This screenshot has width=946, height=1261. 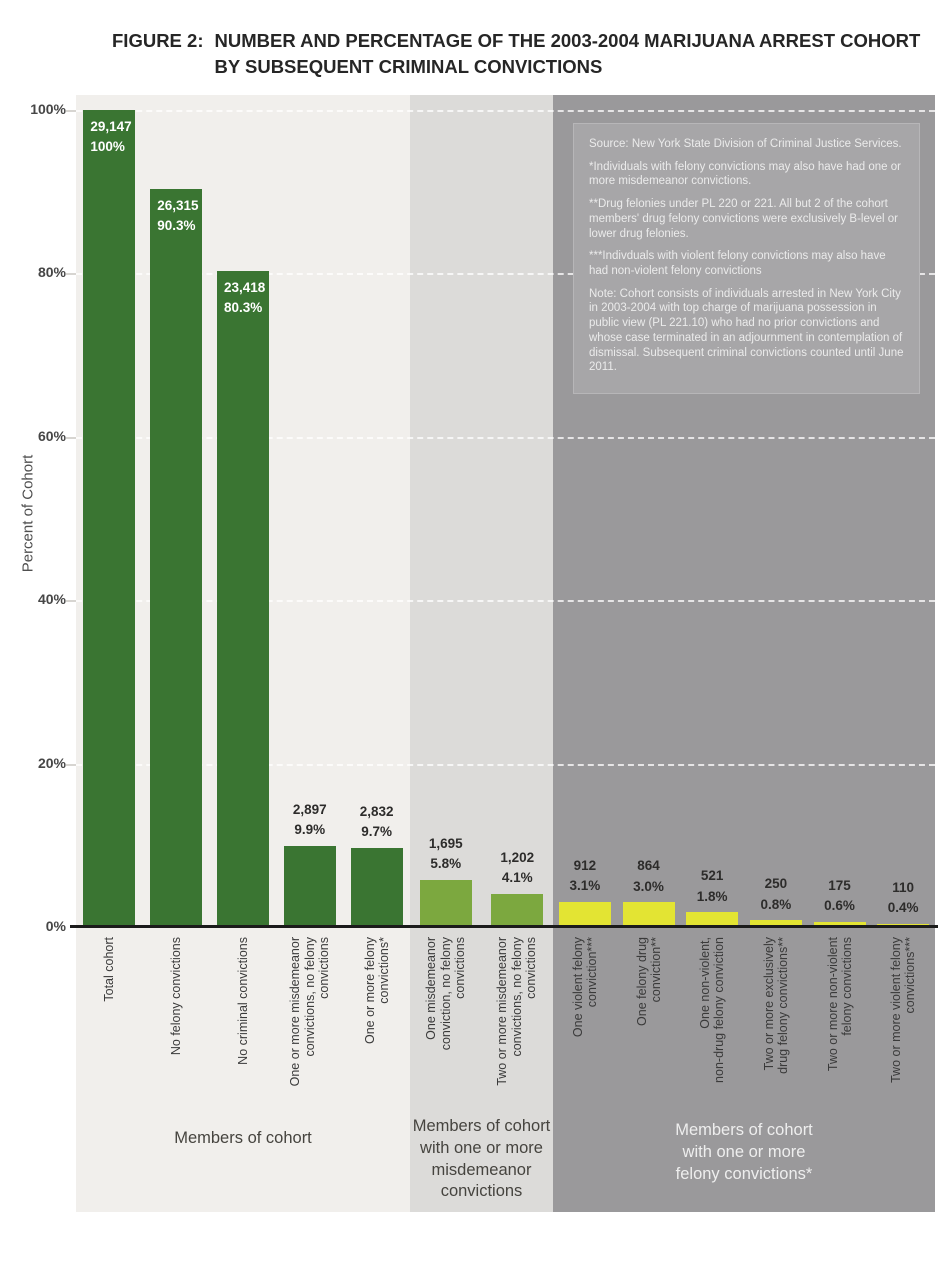 What do you see at coordinates (55, 926) in the screenshot?
I see `y-tick-label: 0%` at bounding box center [55, 926].